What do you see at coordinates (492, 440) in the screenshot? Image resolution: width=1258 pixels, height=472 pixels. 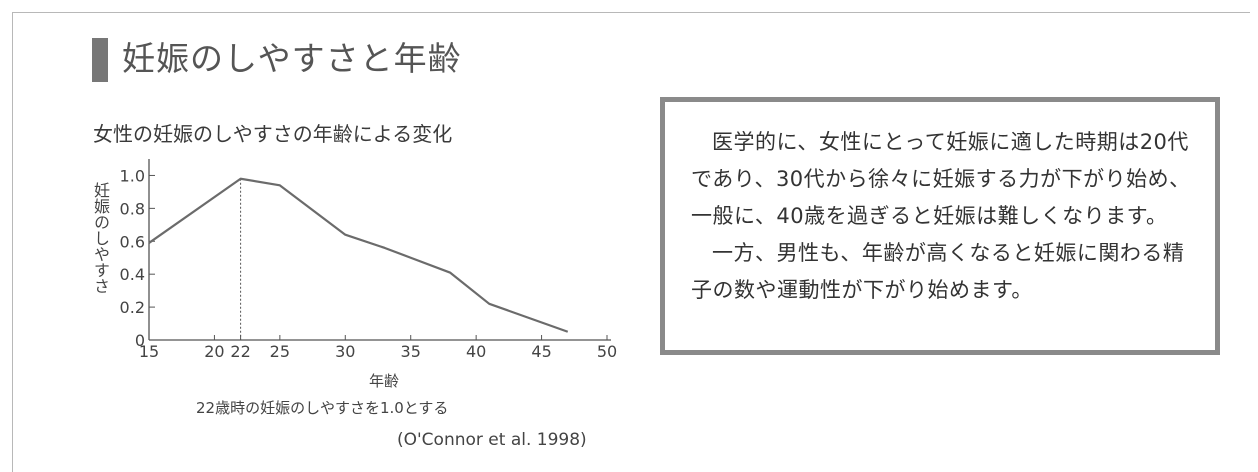 I see `source-citation: (O'Connor et al. 1998)` at bounding box center [492, 440].